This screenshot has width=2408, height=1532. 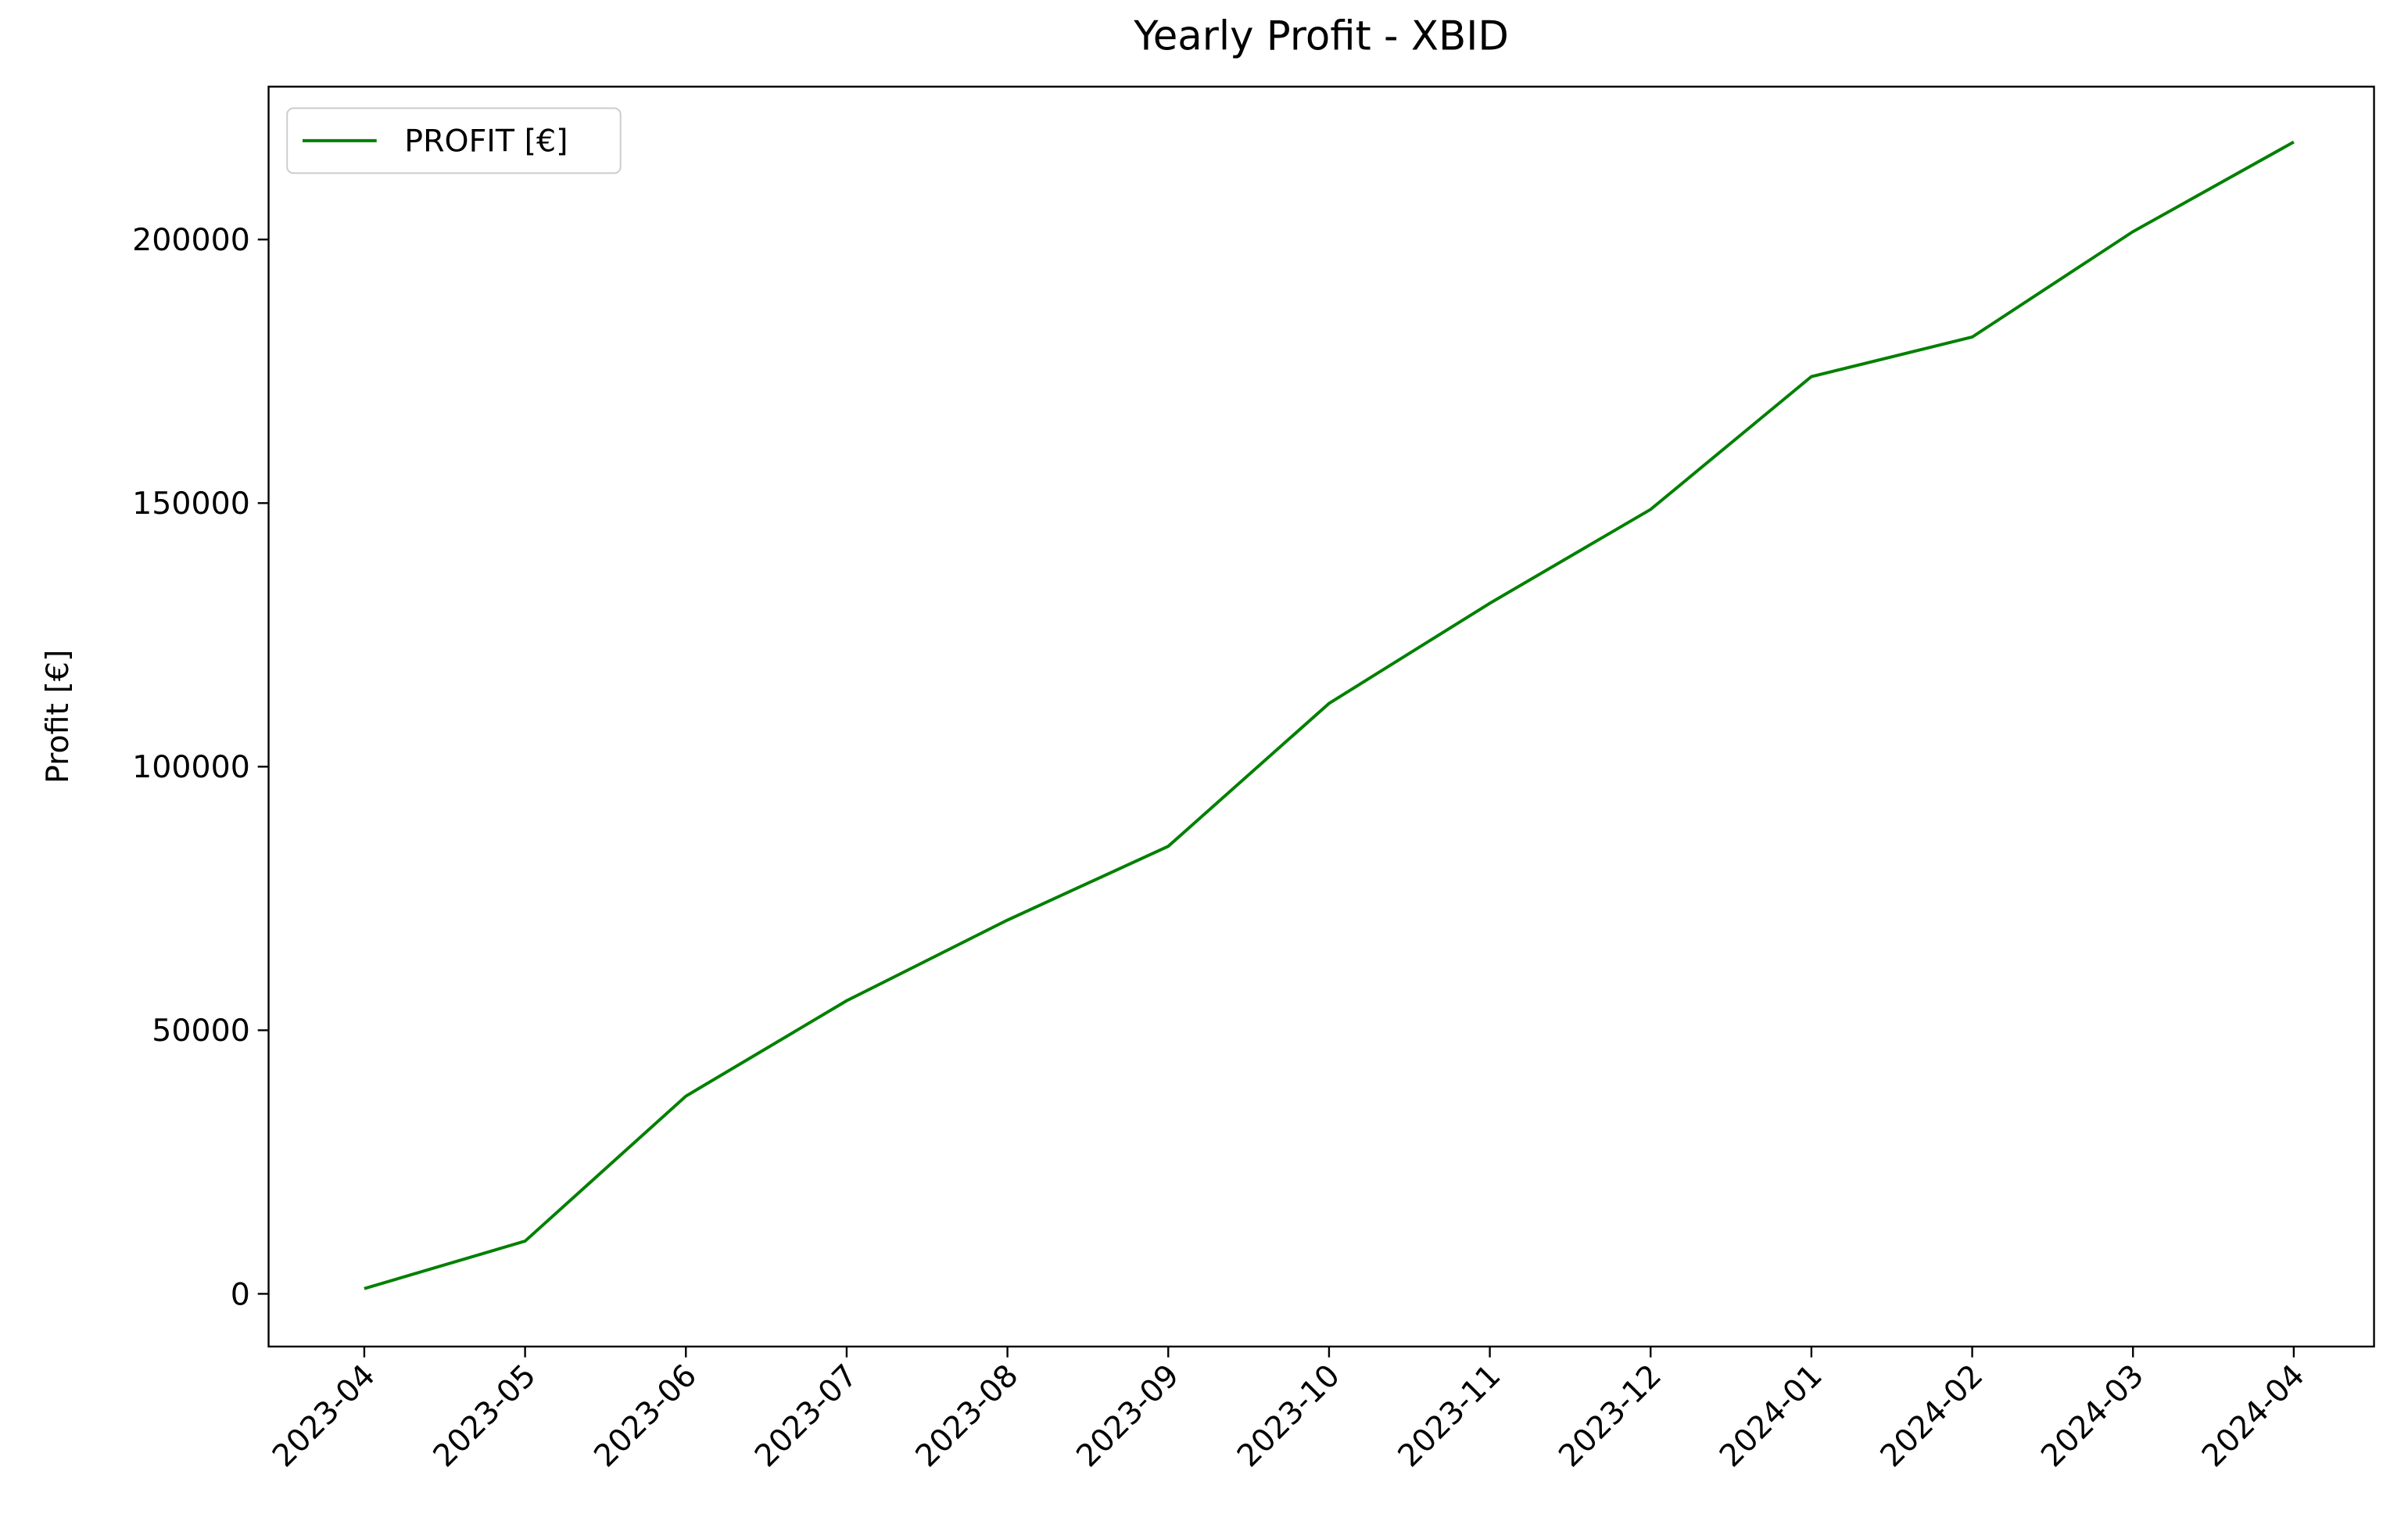 What do you see at coordinates (191, 240) in the screenshot?
I see `y-tick-label: 200000` at bounding box center [191, 240].